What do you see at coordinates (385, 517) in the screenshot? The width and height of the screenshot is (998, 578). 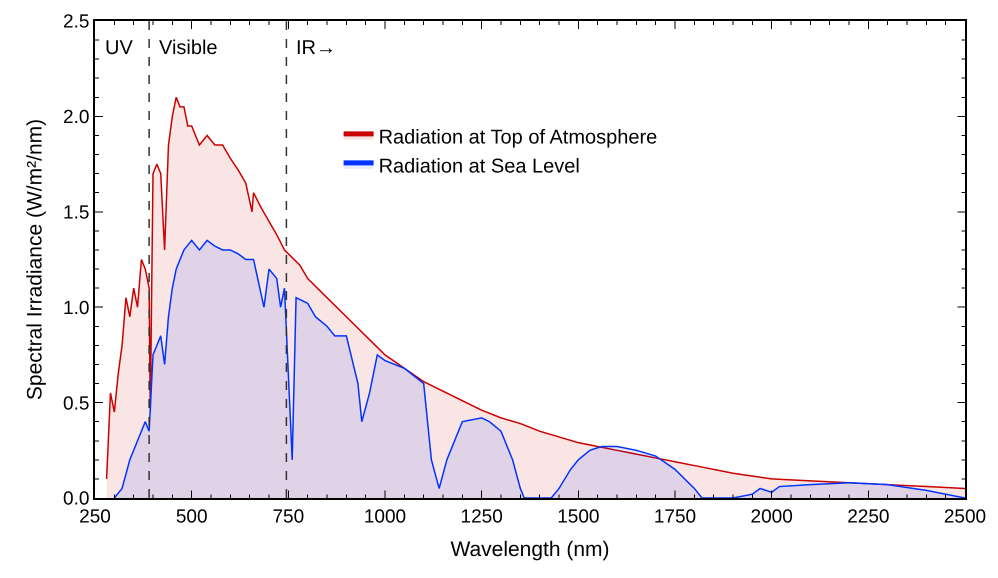 I see `x-tick-label: 1000` at bounding box center [385, 517].